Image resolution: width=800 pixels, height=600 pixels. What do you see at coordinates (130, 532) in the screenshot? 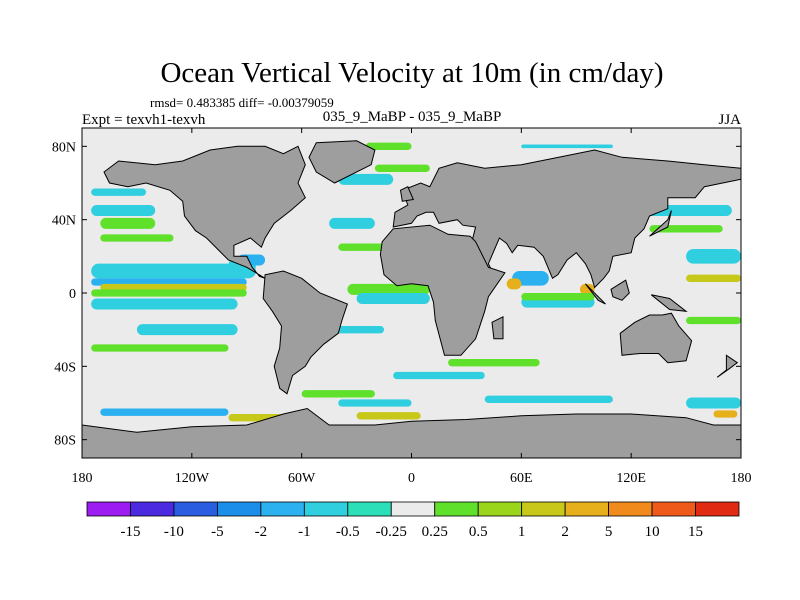
I see `colorbar-label: -15` at bounding box center [130, 532].